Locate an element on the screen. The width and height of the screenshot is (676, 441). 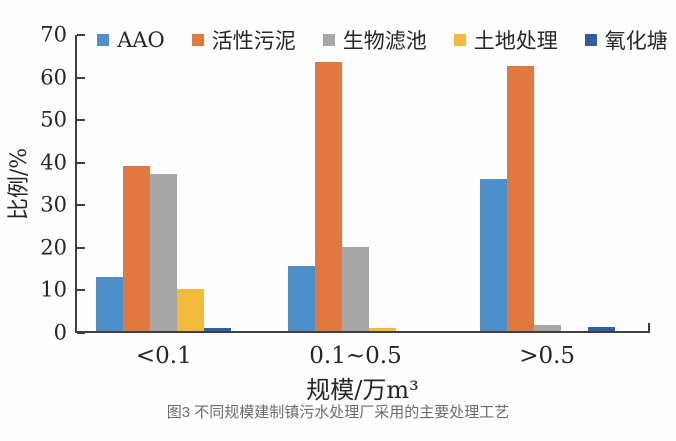
legend-label: AAO is located at coordinates (141, 40).